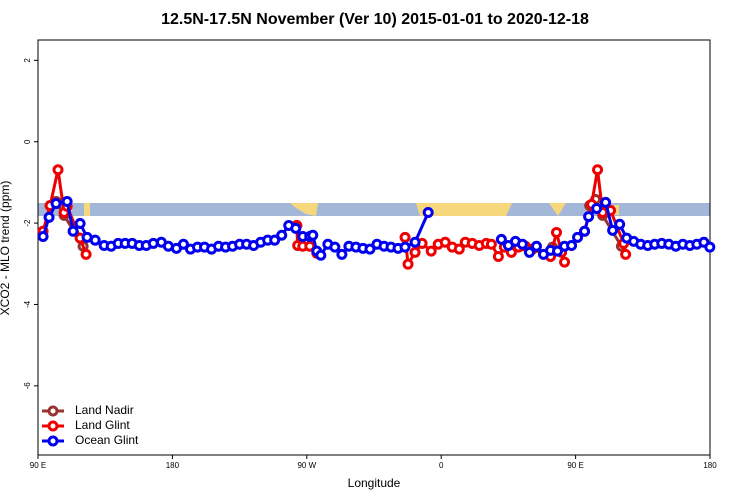 The width and height of the screenshot is (750, 500). What do you see at coordinates (107, 440) in the screenshot?
I see `legend-label: Ocean Glint` at bounding box center [107, 440].